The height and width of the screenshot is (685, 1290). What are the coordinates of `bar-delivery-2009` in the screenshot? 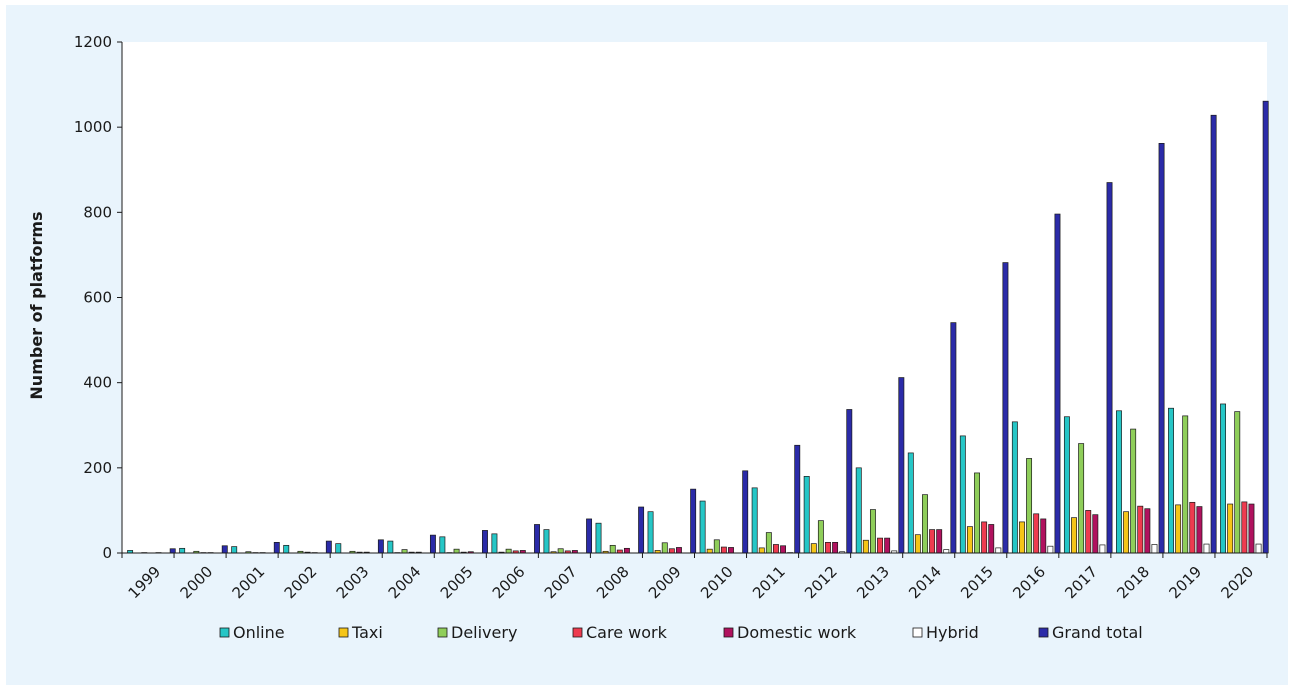 It's located at (664, 548).